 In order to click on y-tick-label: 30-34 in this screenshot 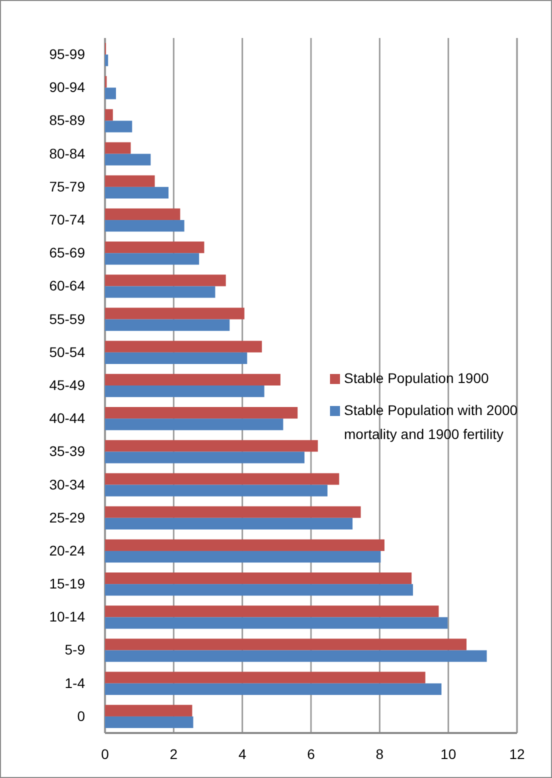, I will do `click(67, 484)`.